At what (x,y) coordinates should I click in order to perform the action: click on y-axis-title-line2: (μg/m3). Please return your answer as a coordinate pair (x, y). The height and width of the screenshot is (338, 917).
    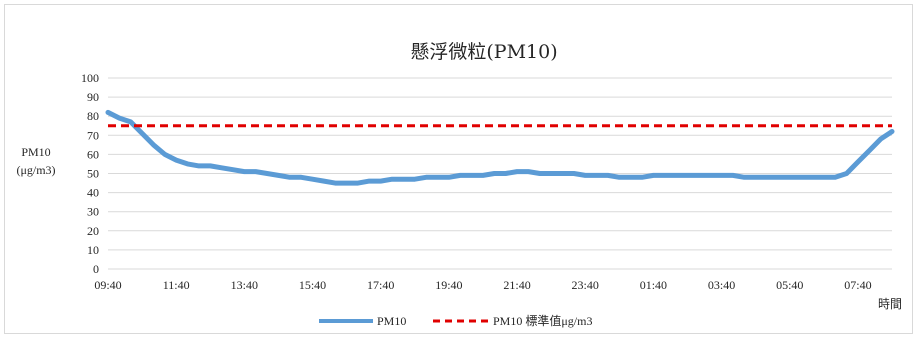
    Looking at the image, I should click on (35, 170).